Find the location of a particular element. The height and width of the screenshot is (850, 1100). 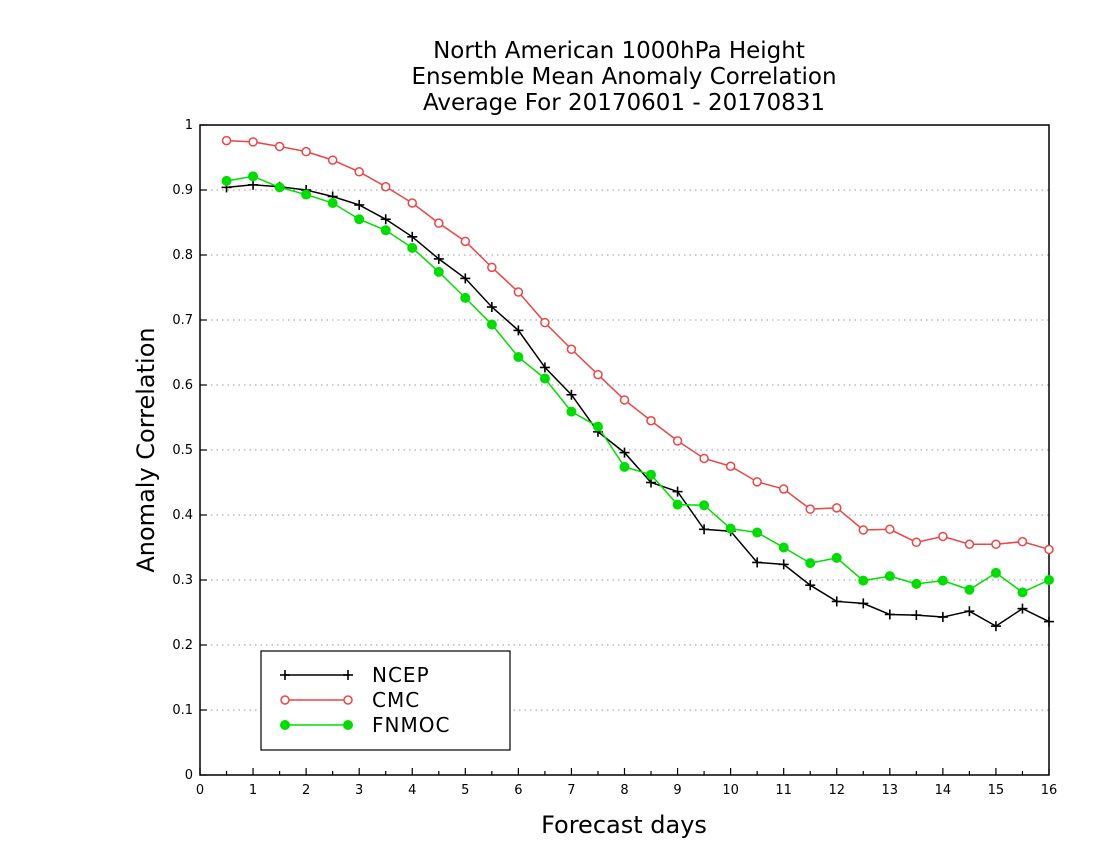

x-tick-label: 7 is located at coordinates (571, 790).